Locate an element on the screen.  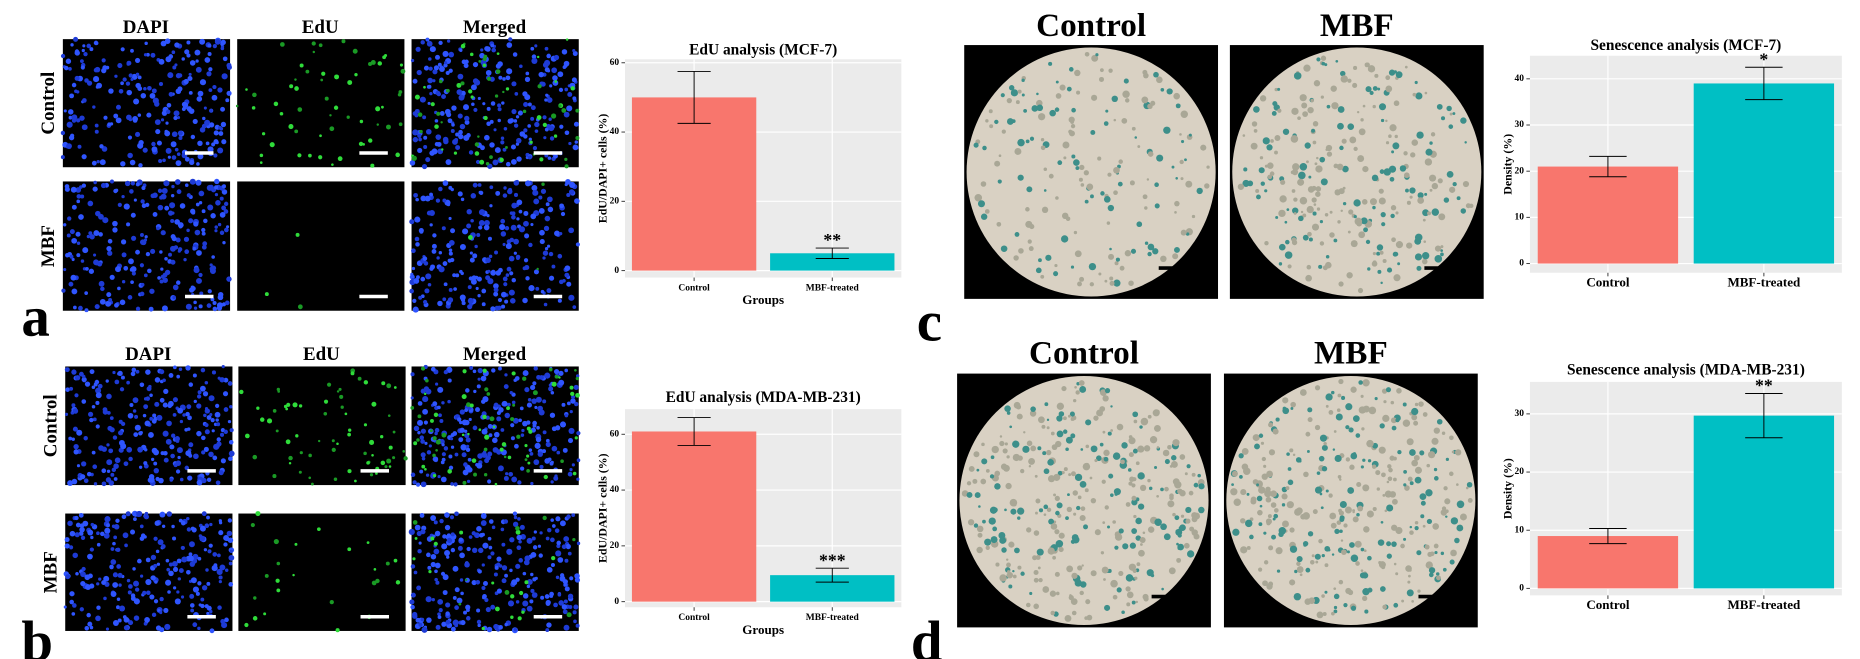
x-tick-label: Control is located at coordinates (1608, 604).